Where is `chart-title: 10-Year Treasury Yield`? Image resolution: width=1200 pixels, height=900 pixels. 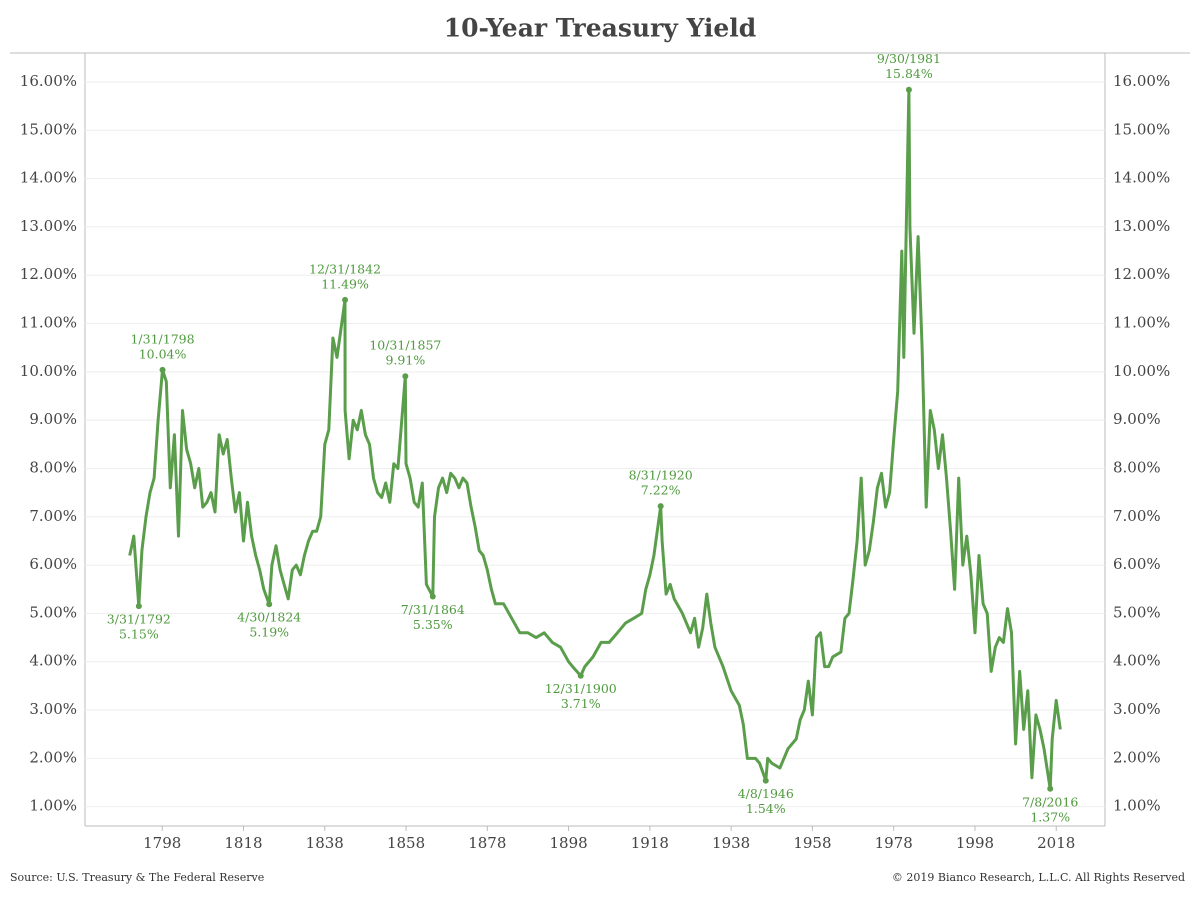 chart-title: 10-Year Treasury Yield is located at coordinates (600, 28).